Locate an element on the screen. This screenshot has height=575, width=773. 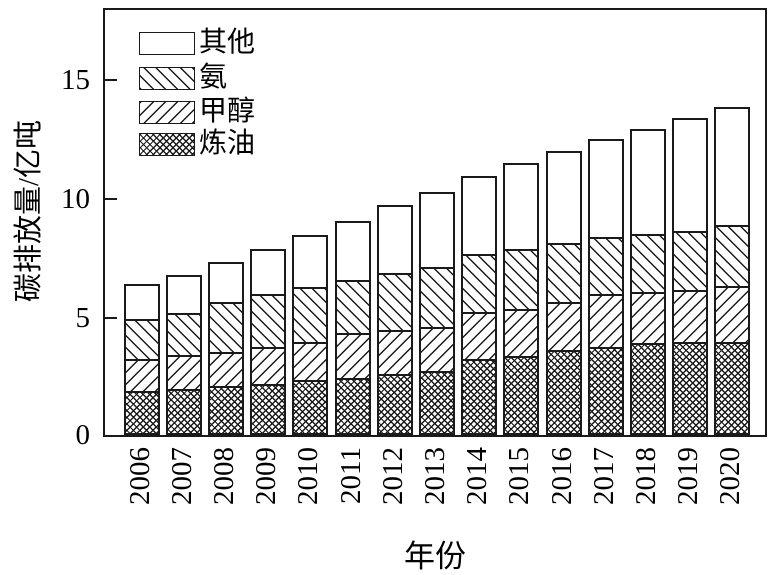
bar-2020 is located at coordinates (732, 271).